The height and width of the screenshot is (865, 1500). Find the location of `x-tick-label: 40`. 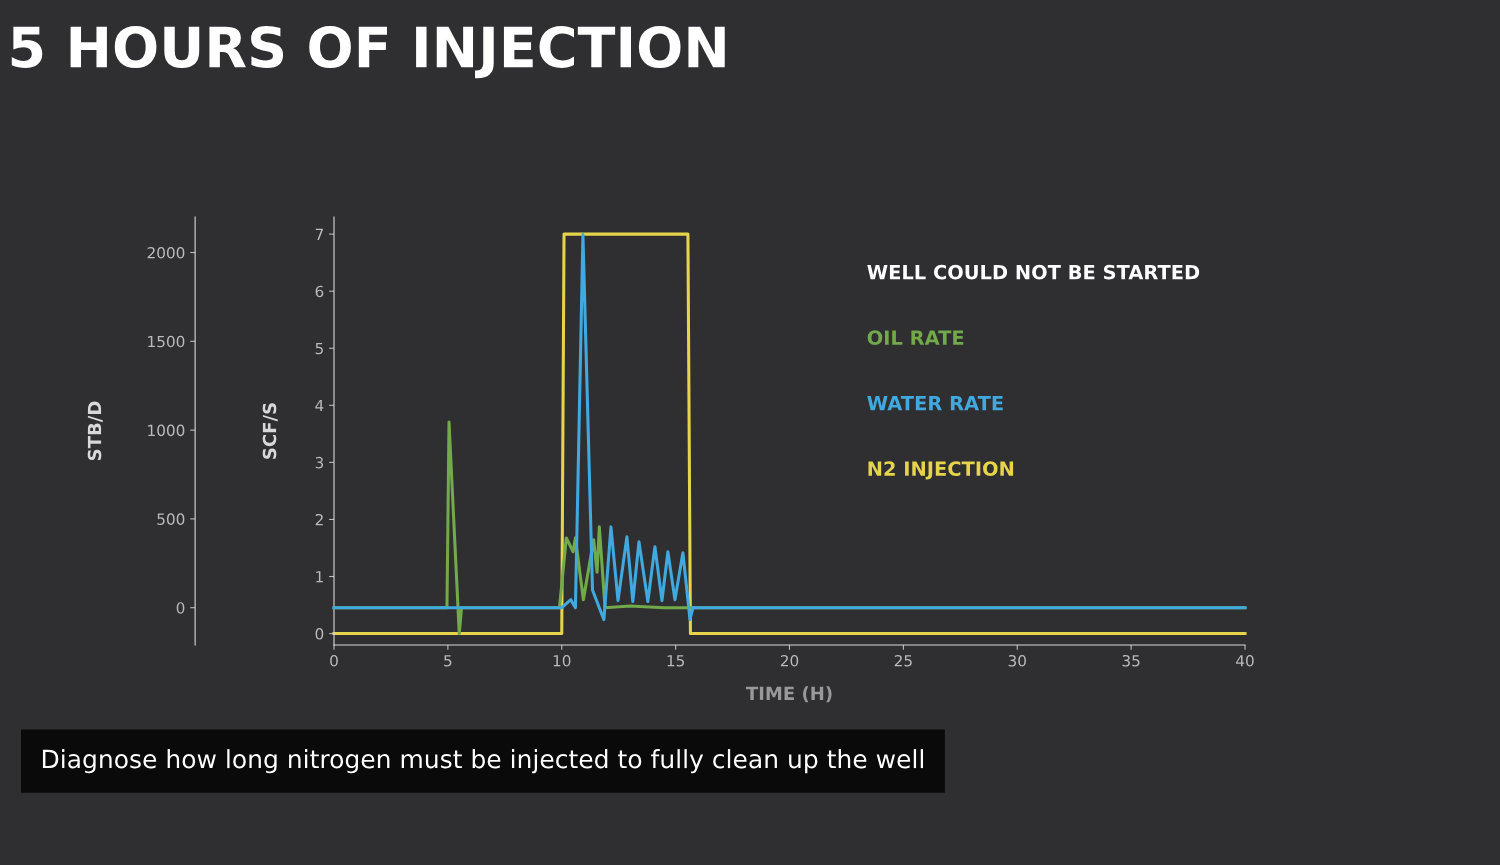

x-tick-label: 40 is located at coordinates (1245, 660).